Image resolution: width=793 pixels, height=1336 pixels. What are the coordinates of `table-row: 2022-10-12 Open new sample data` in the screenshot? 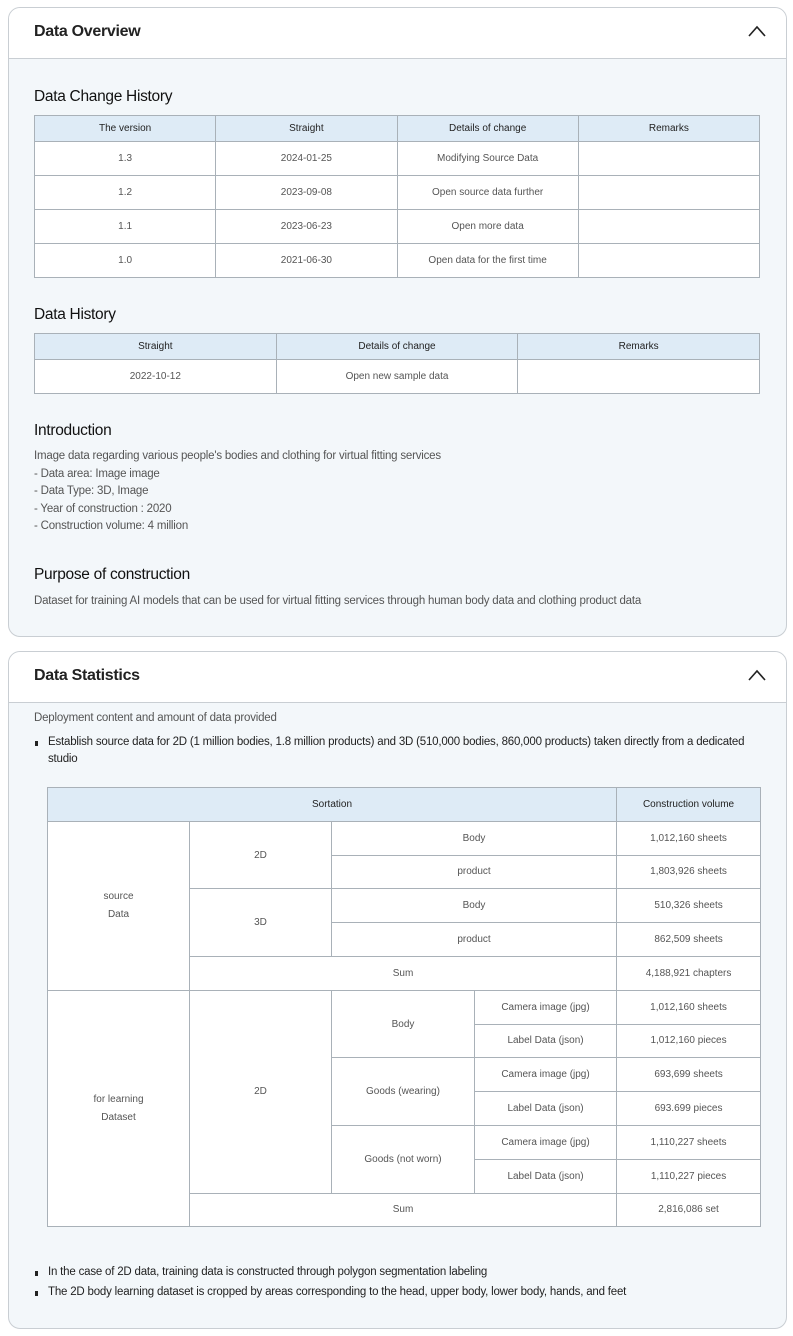 It's located at (397, 376).